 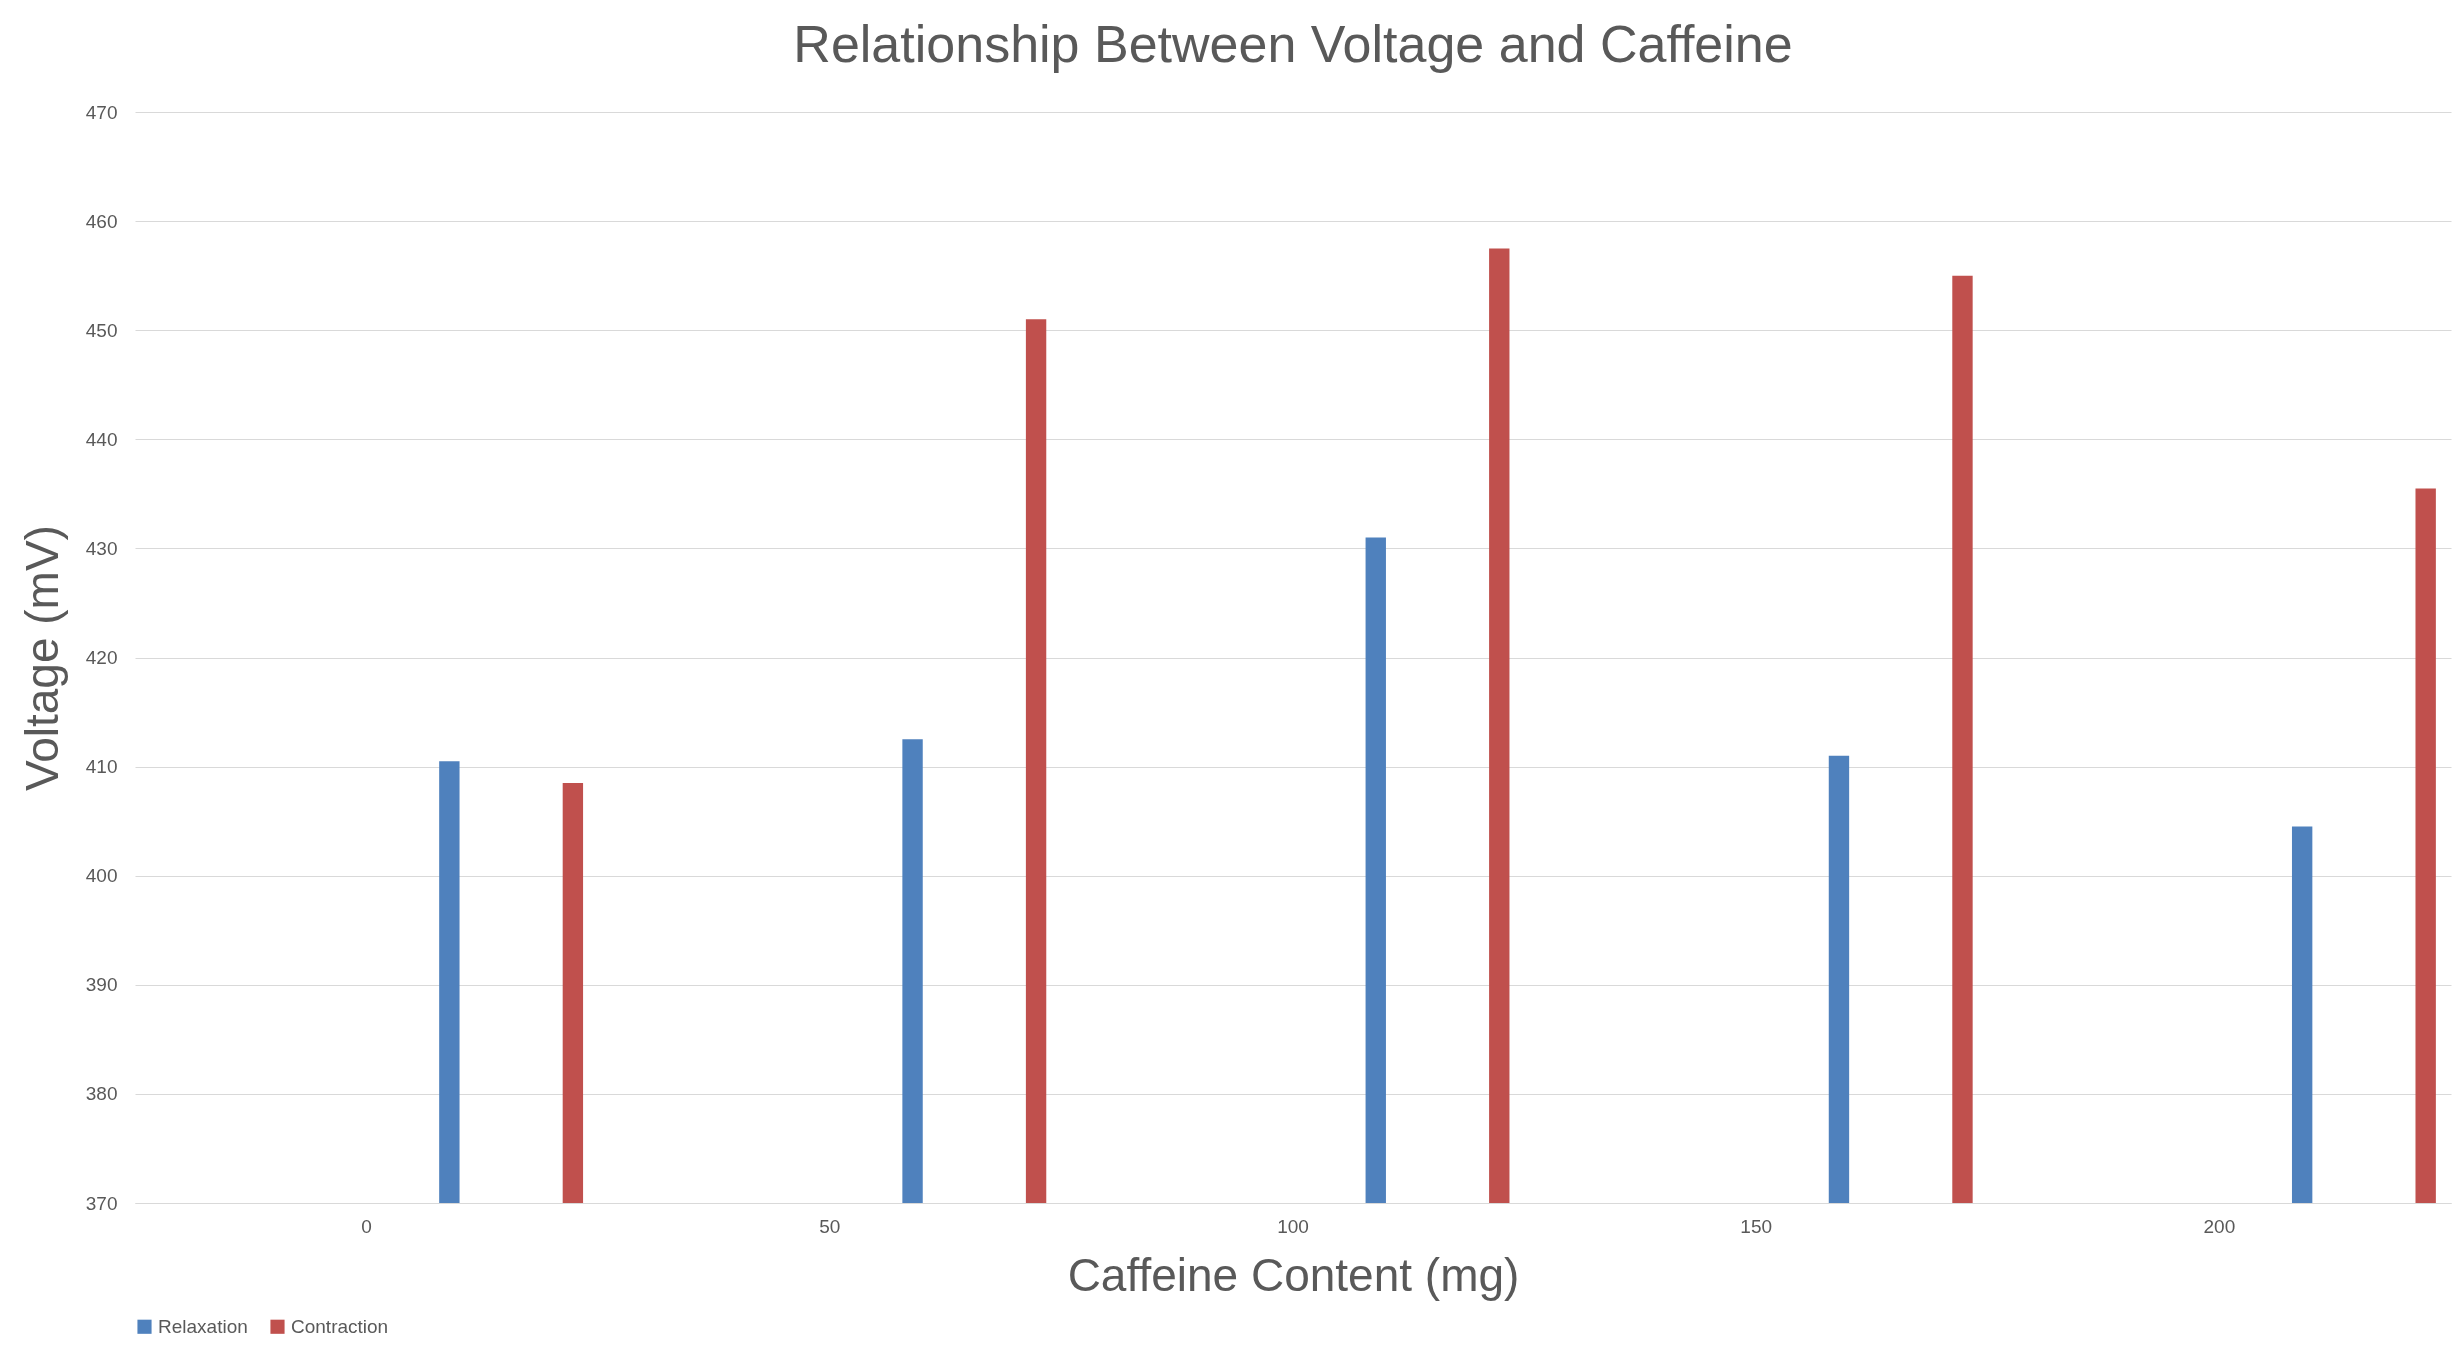 I want to click on y-tick-label: 390, so click(x=101, y=985).